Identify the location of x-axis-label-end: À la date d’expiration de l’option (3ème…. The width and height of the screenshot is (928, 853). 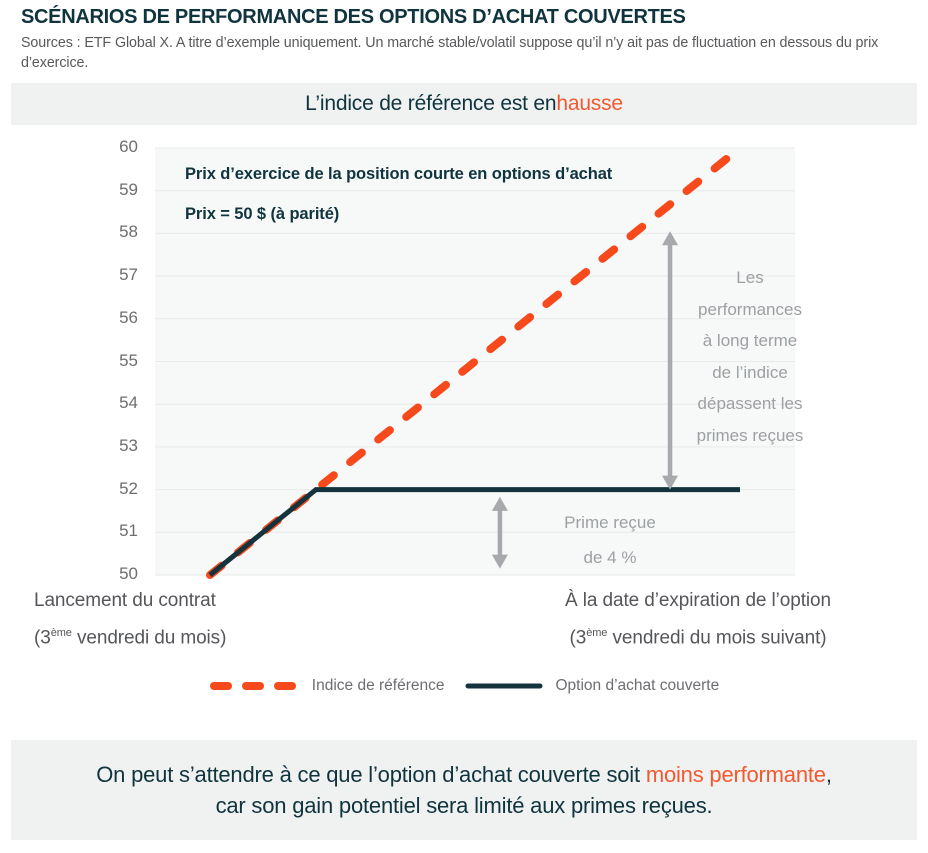
(698, 619).